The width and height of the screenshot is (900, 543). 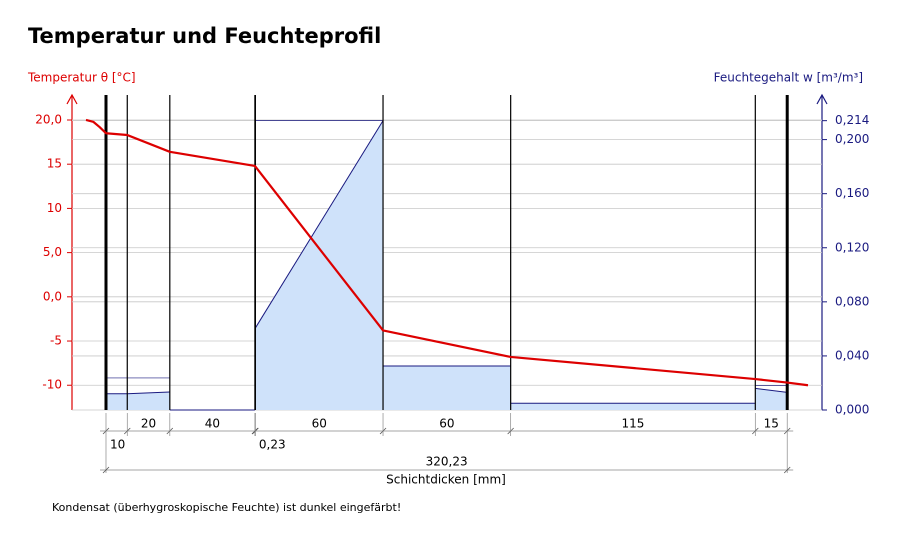 What do you see at coordinates (852, 410) in the screenshot?
I see `y2-tick-label: 0,000` at bounding box center [852, 410].